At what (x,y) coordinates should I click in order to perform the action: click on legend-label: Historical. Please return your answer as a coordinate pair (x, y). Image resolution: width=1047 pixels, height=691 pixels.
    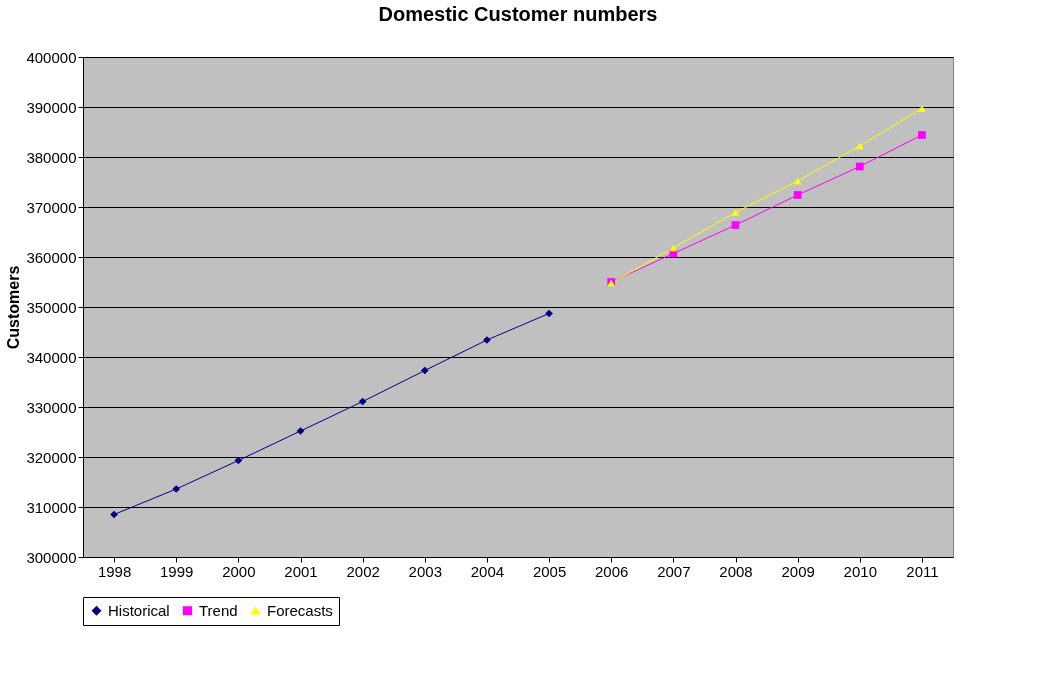
    Looking at the image, I should click on (139, 610).